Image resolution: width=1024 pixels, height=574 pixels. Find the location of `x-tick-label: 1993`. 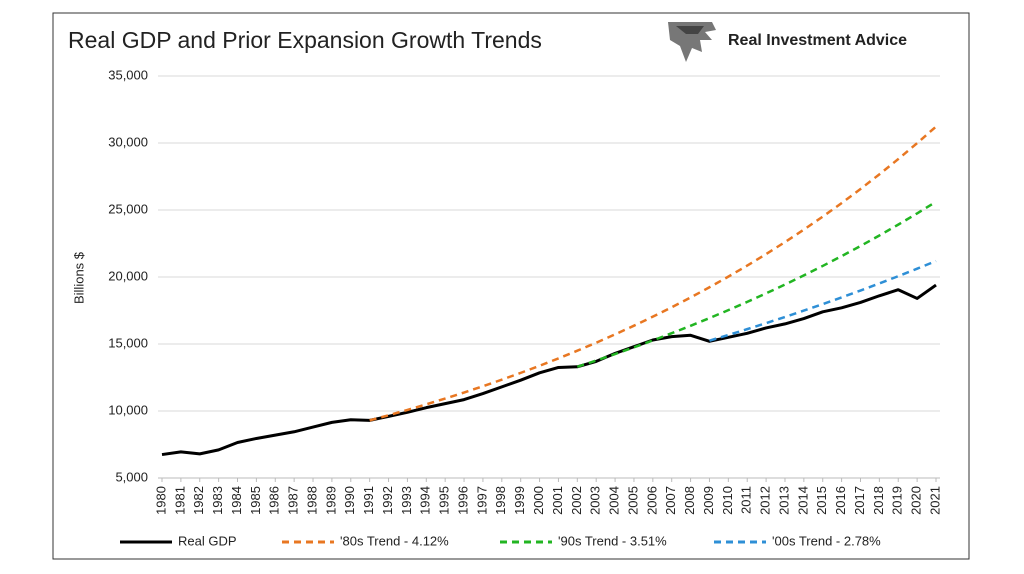

x-tick-label: 1993 is located at coordinates (406, 500).